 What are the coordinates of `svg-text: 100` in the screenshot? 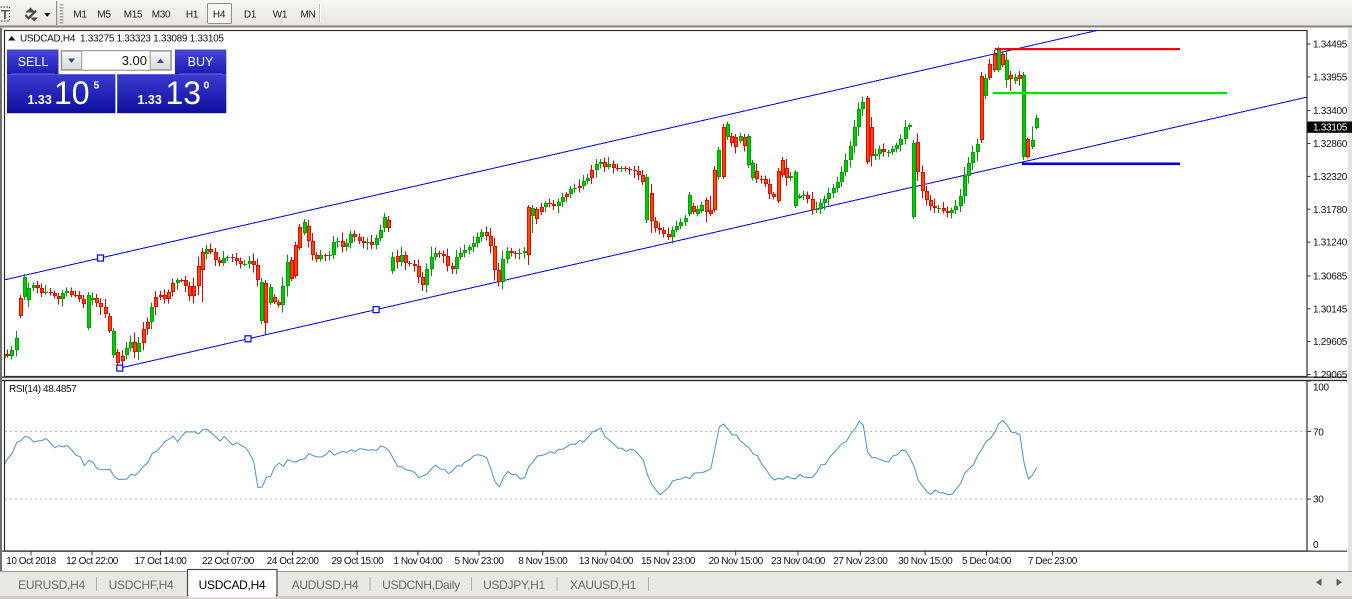 It's located at (1321, 388).